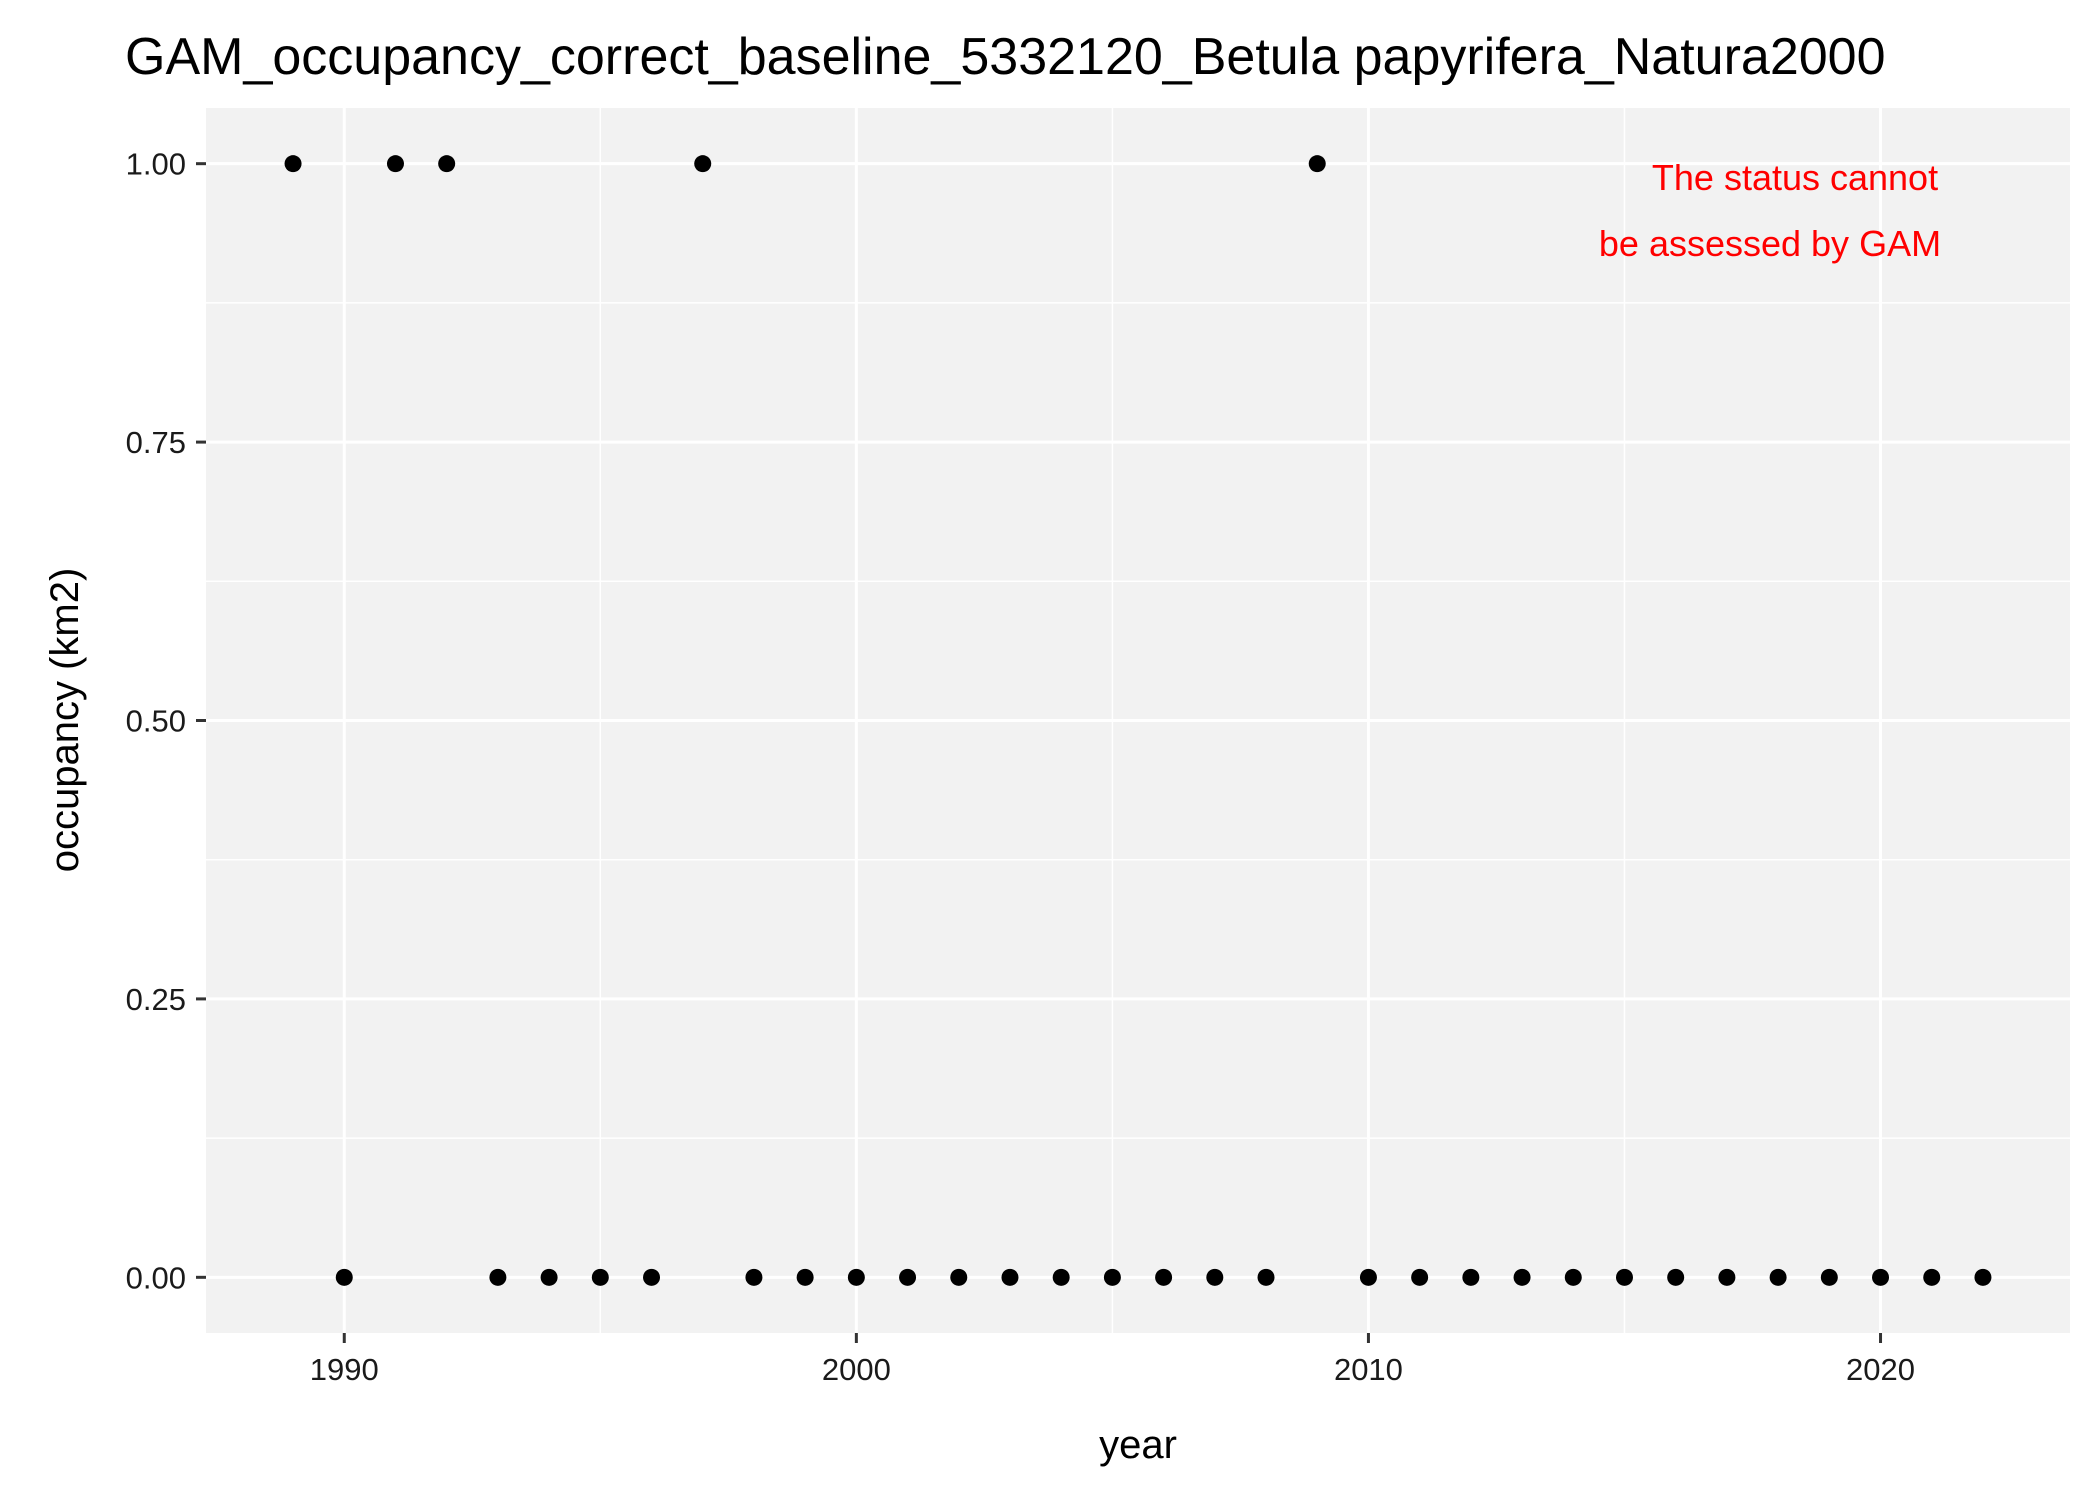 The width and height of the screenshot is (2100, 1499). What do you see at coordinates (1932, 1277) in the screenshot?
I see `data-point-2021` at bounding box center [1932, 1277].